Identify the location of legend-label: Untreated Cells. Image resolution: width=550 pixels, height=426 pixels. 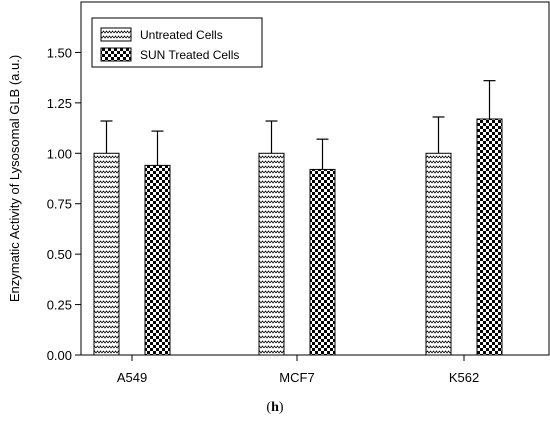
(181, 35).